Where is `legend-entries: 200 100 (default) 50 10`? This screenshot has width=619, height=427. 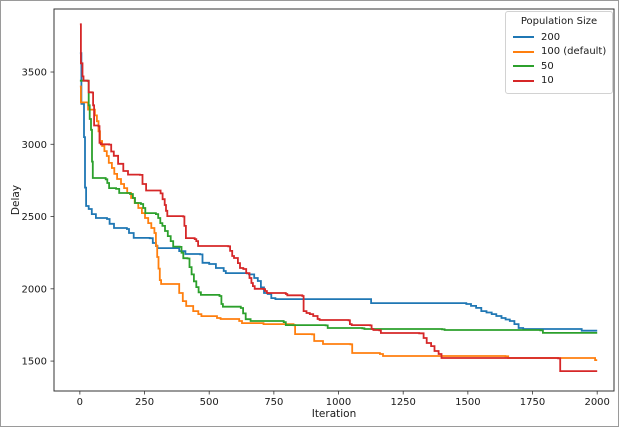
legend-entries: 200 100 (default) 50 10 is located at coordinates (560, 59).